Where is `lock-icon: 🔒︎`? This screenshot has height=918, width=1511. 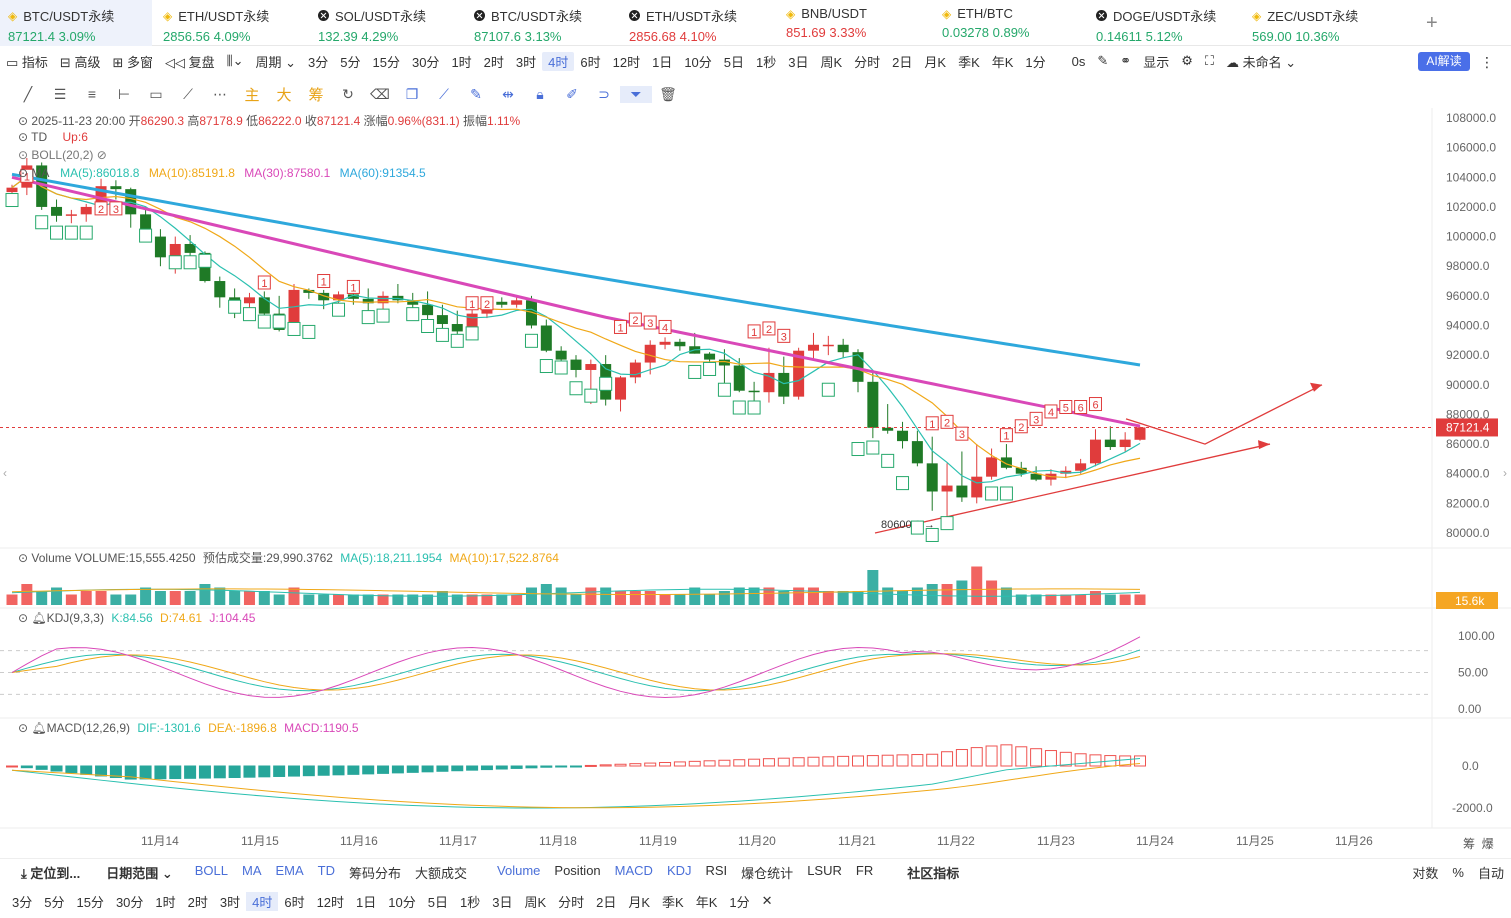 lock-icon: 🔒︎ is located at coordinates (540, 93).